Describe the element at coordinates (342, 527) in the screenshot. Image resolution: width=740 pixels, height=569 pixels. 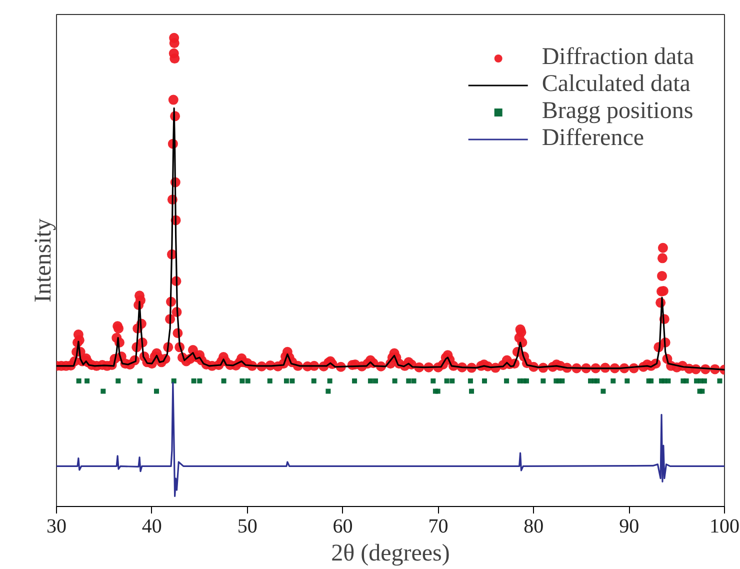
I see `x-tick-label: 60` at that location.